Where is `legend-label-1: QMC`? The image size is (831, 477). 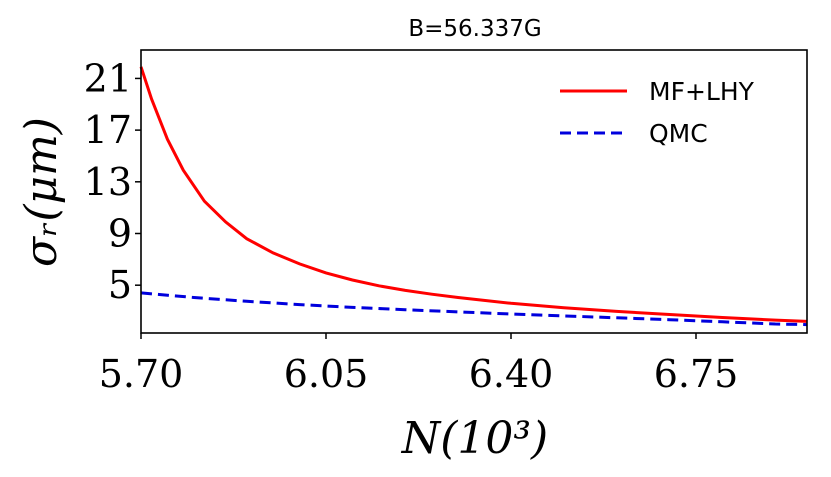
legend-label-1: QMC is located at coordinates (678, 133).